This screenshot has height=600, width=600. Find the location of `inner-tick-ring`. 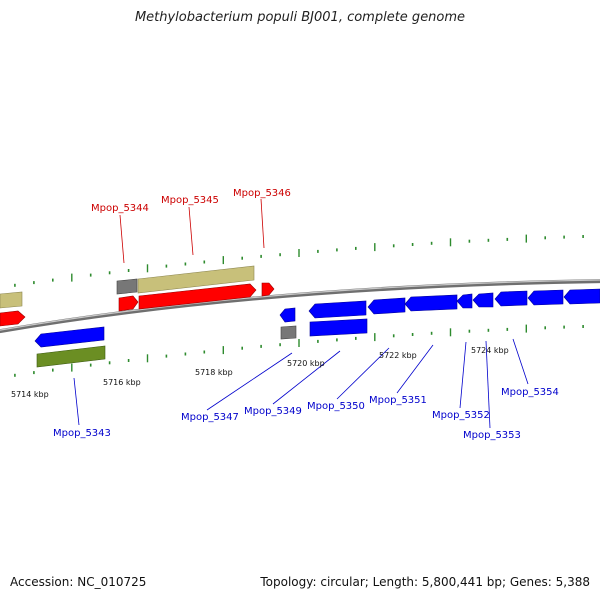

inner-tick-ring is located at coordinates (299, 350).